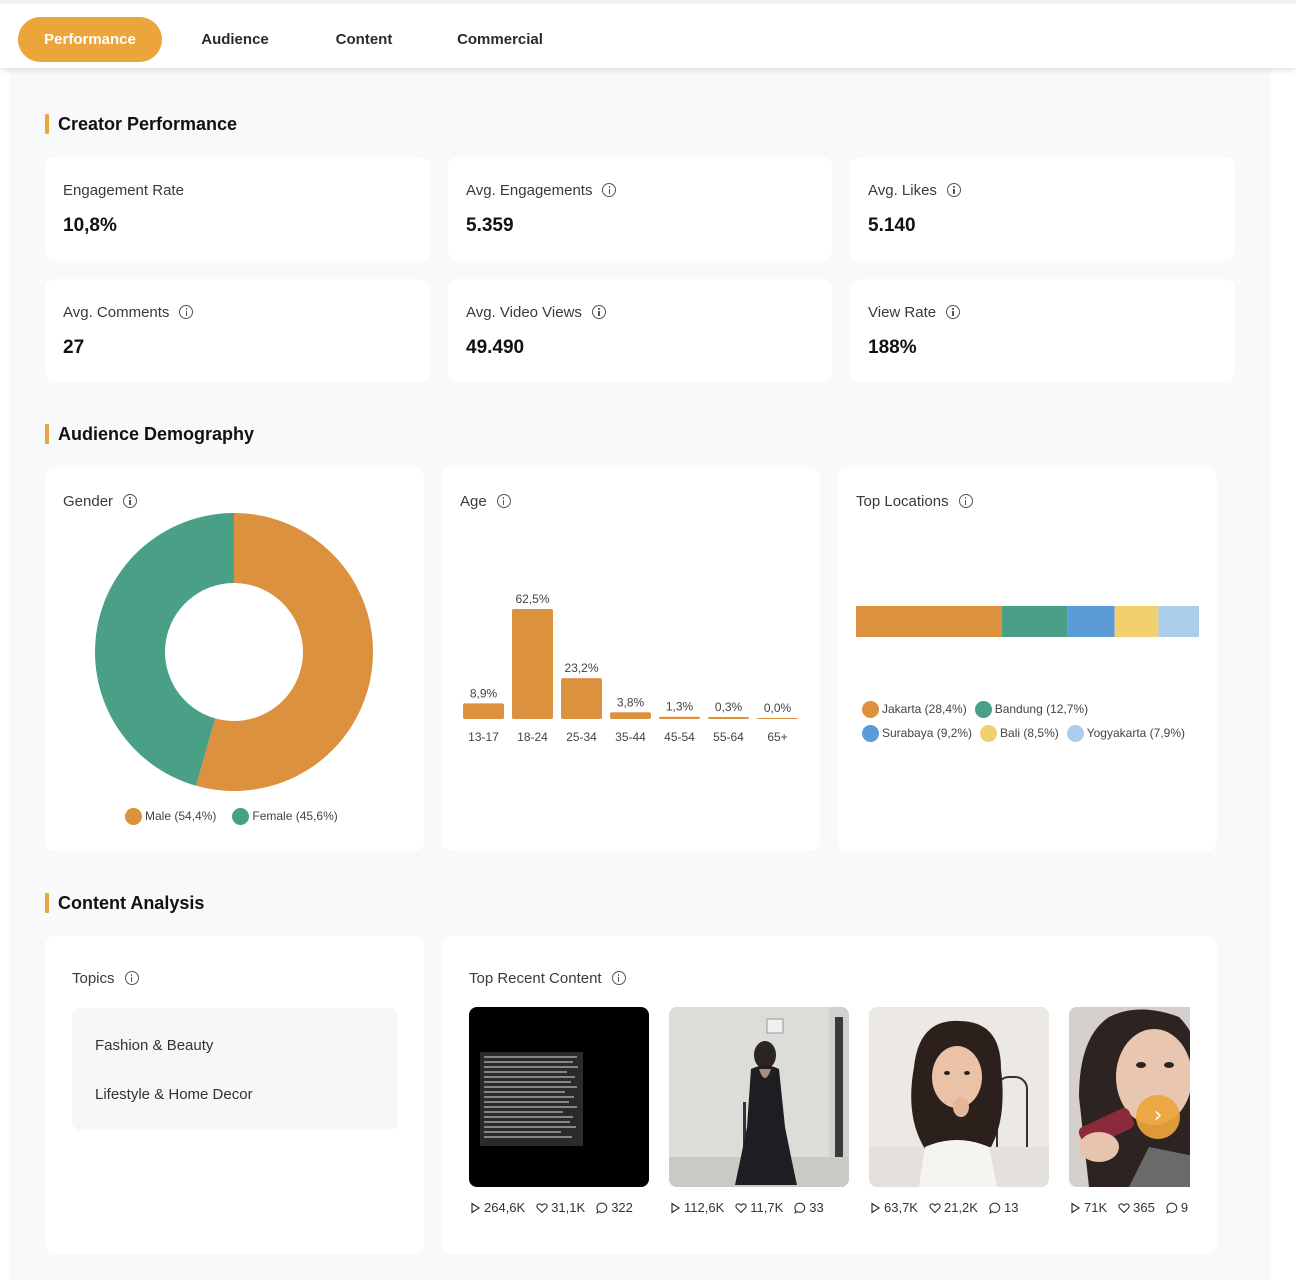 Image resolution: width=1296 pixels, height=1280 pixels. I want to click on likes-stat: 365, so click(1136, 1207).